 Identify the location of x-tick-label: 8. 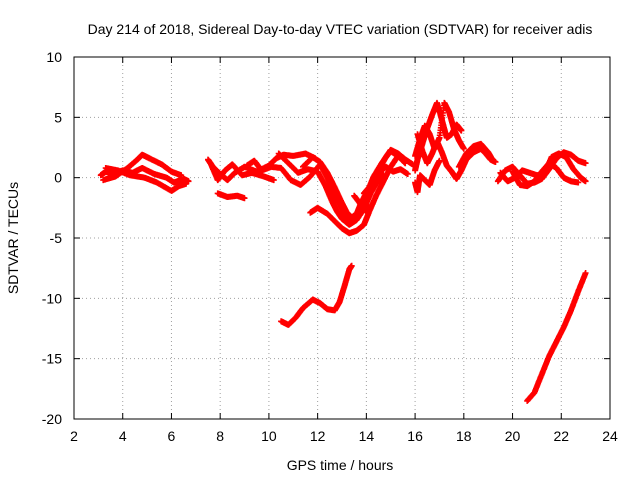
(220, 436).